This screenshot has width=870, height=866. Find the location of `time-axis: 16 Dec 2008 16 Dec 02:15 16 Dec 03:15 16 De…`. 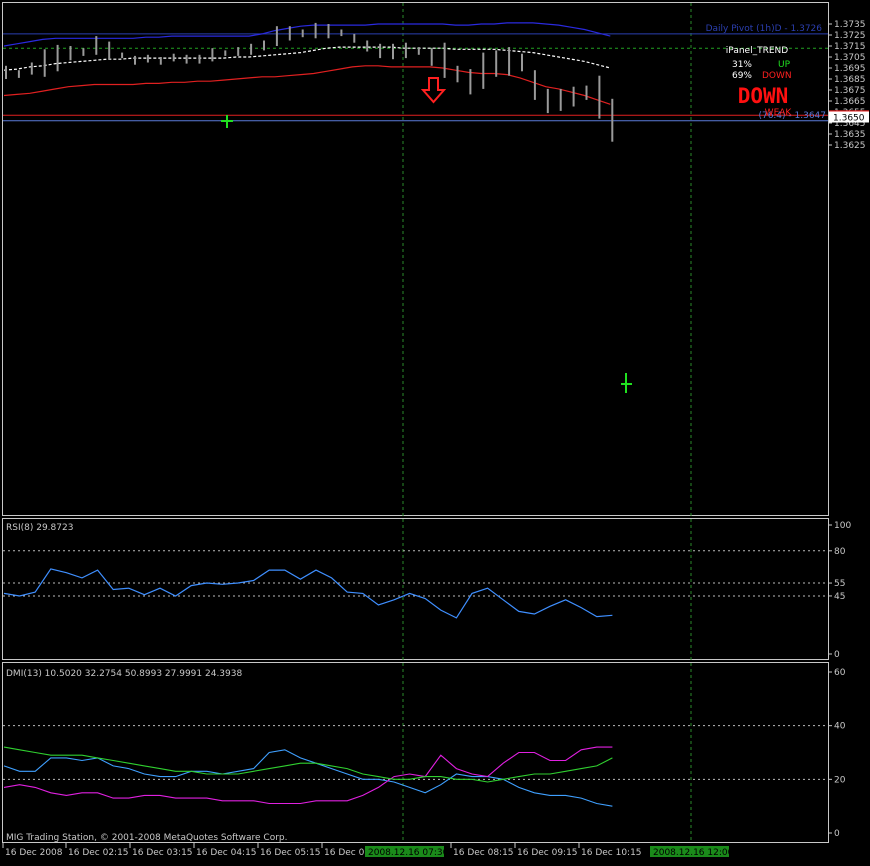

time-axis: 16 Dec 2008 16 Dec 02:15 16 Dec 03:15 16 De… is located at coordinates (368, 850).